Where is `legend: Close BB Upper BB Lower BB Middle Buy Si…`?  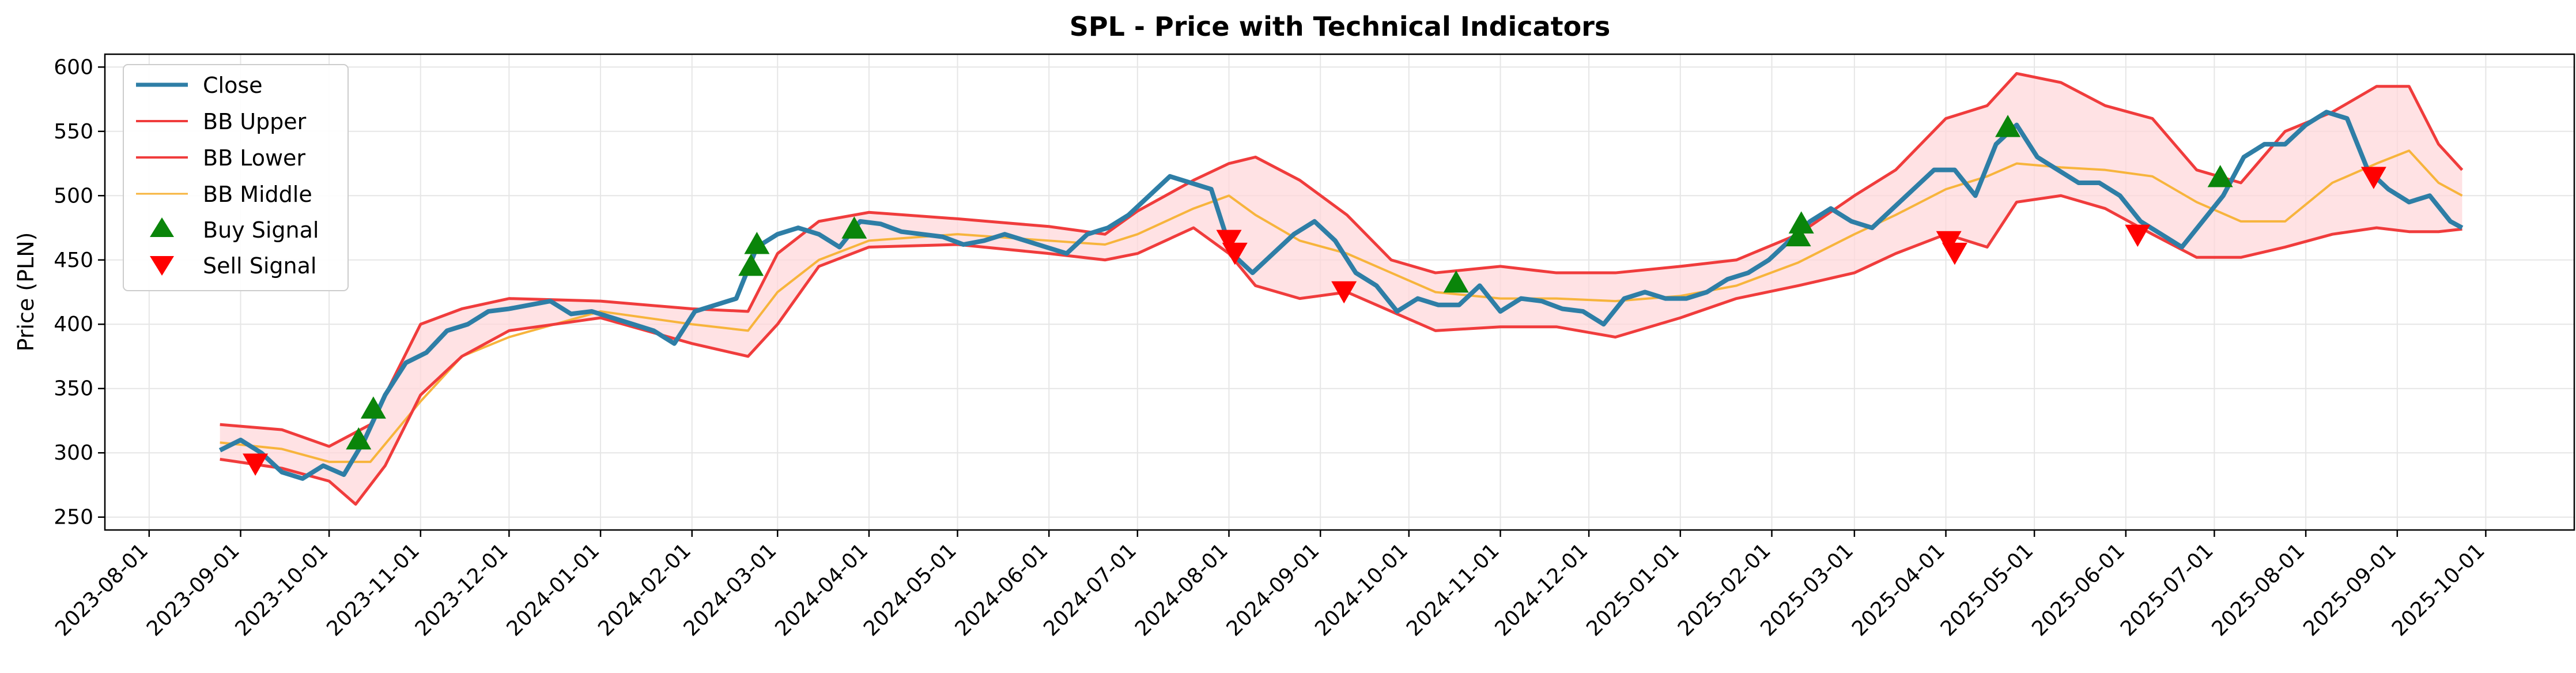 legend: Close BB Upper BB Lower BB Middle Buy Si… is located at coordinates (236, 177).